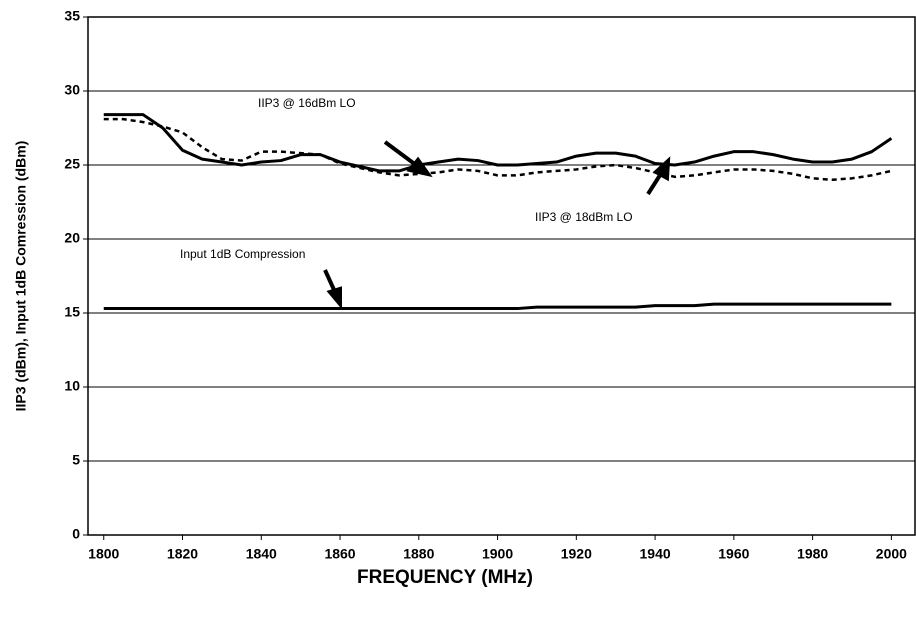 The height and width of the screenshot is (618, 916). I want to click on annotation: IIP3 @ 16dBm LO, so click(307, 103).